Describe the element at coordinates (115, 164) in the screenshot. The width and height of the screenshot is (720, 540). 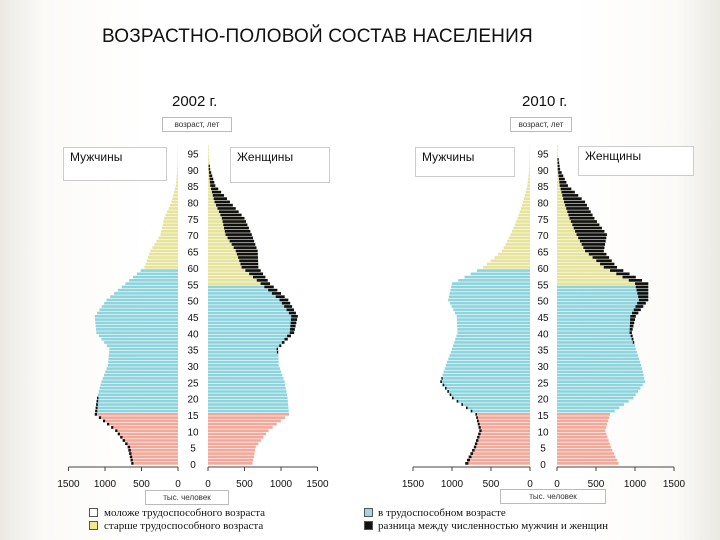
I see `pyramid-2002-male-label: Мужчины` at that location.